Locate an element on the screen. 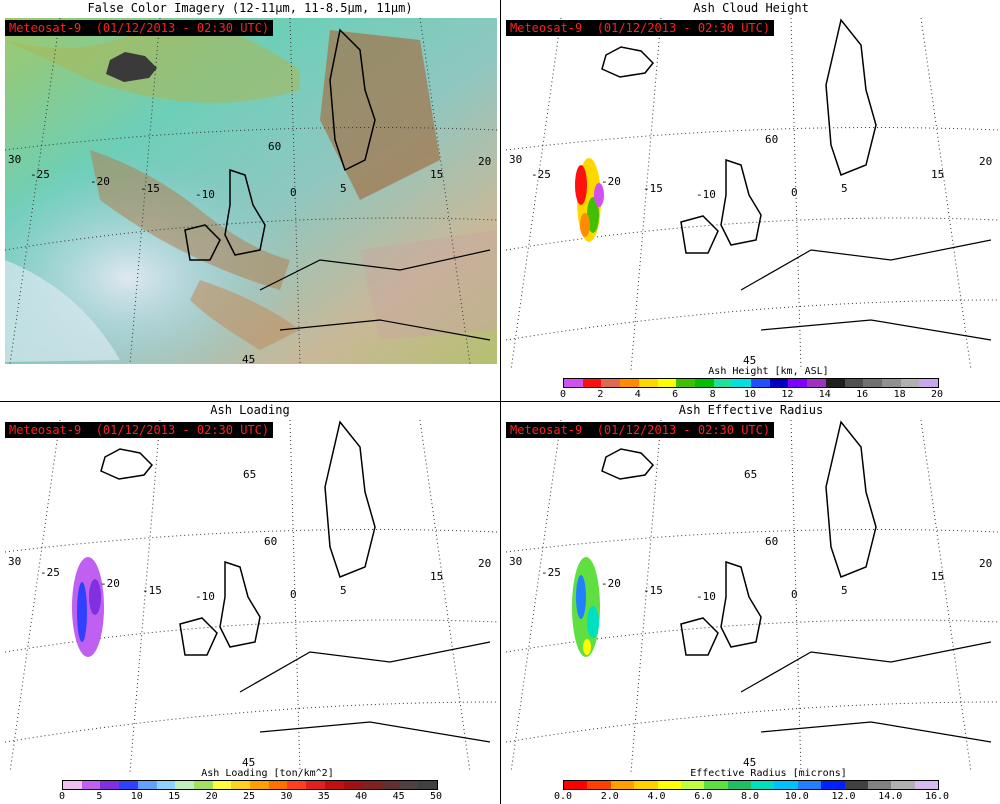  colorbar-tick-label: 25 is located at coordinates (249, 796).